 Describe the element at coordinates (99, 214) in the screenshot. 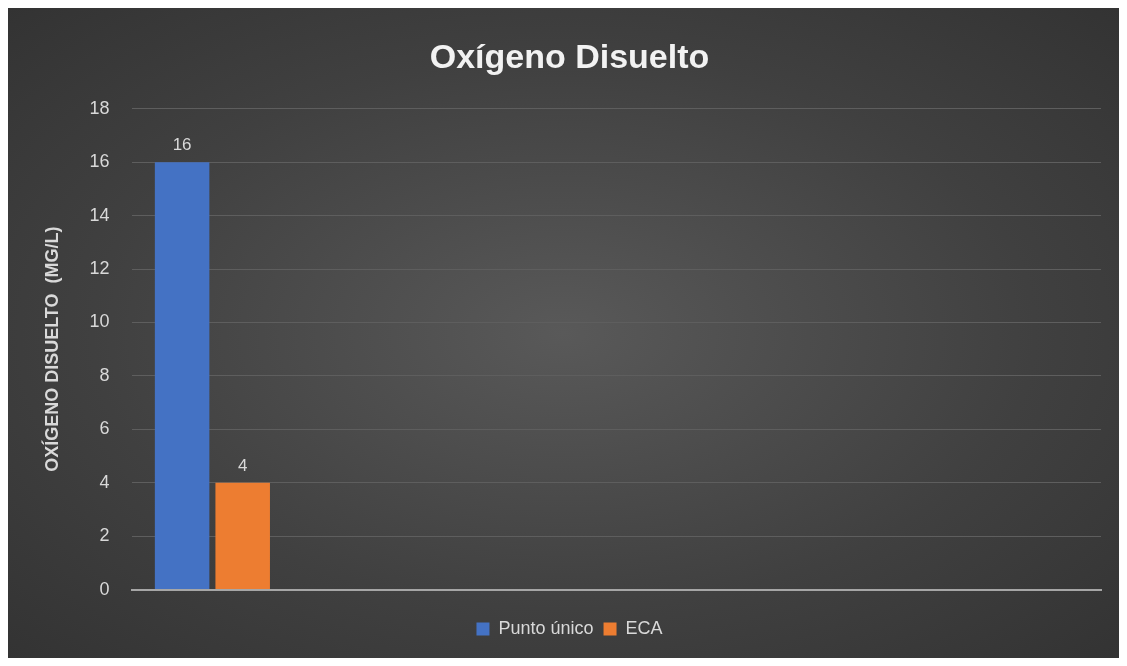

I see `y-tick-label: 14` at that location.